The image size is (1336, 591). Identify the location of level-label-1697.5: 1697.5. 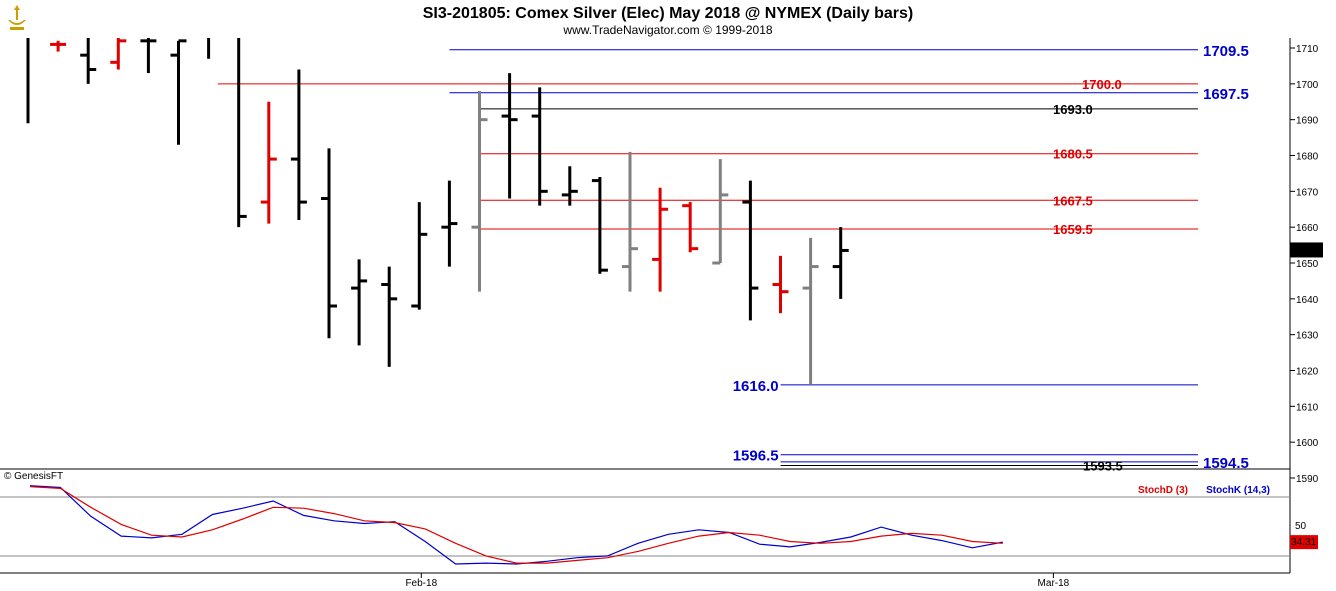
(1226, 94).